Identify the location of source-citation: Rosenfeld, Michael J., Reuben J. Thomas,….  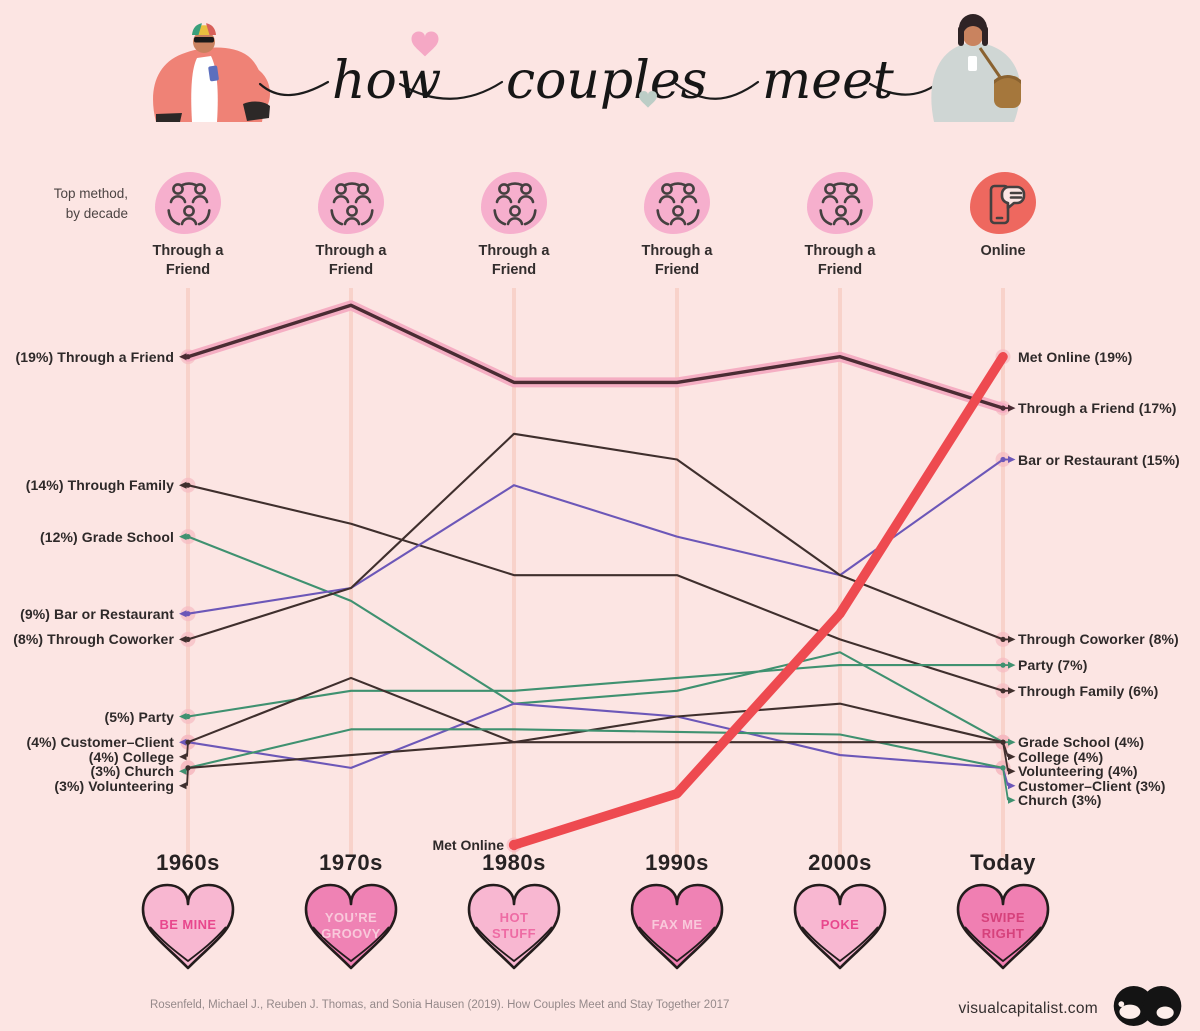
(440, 1005).